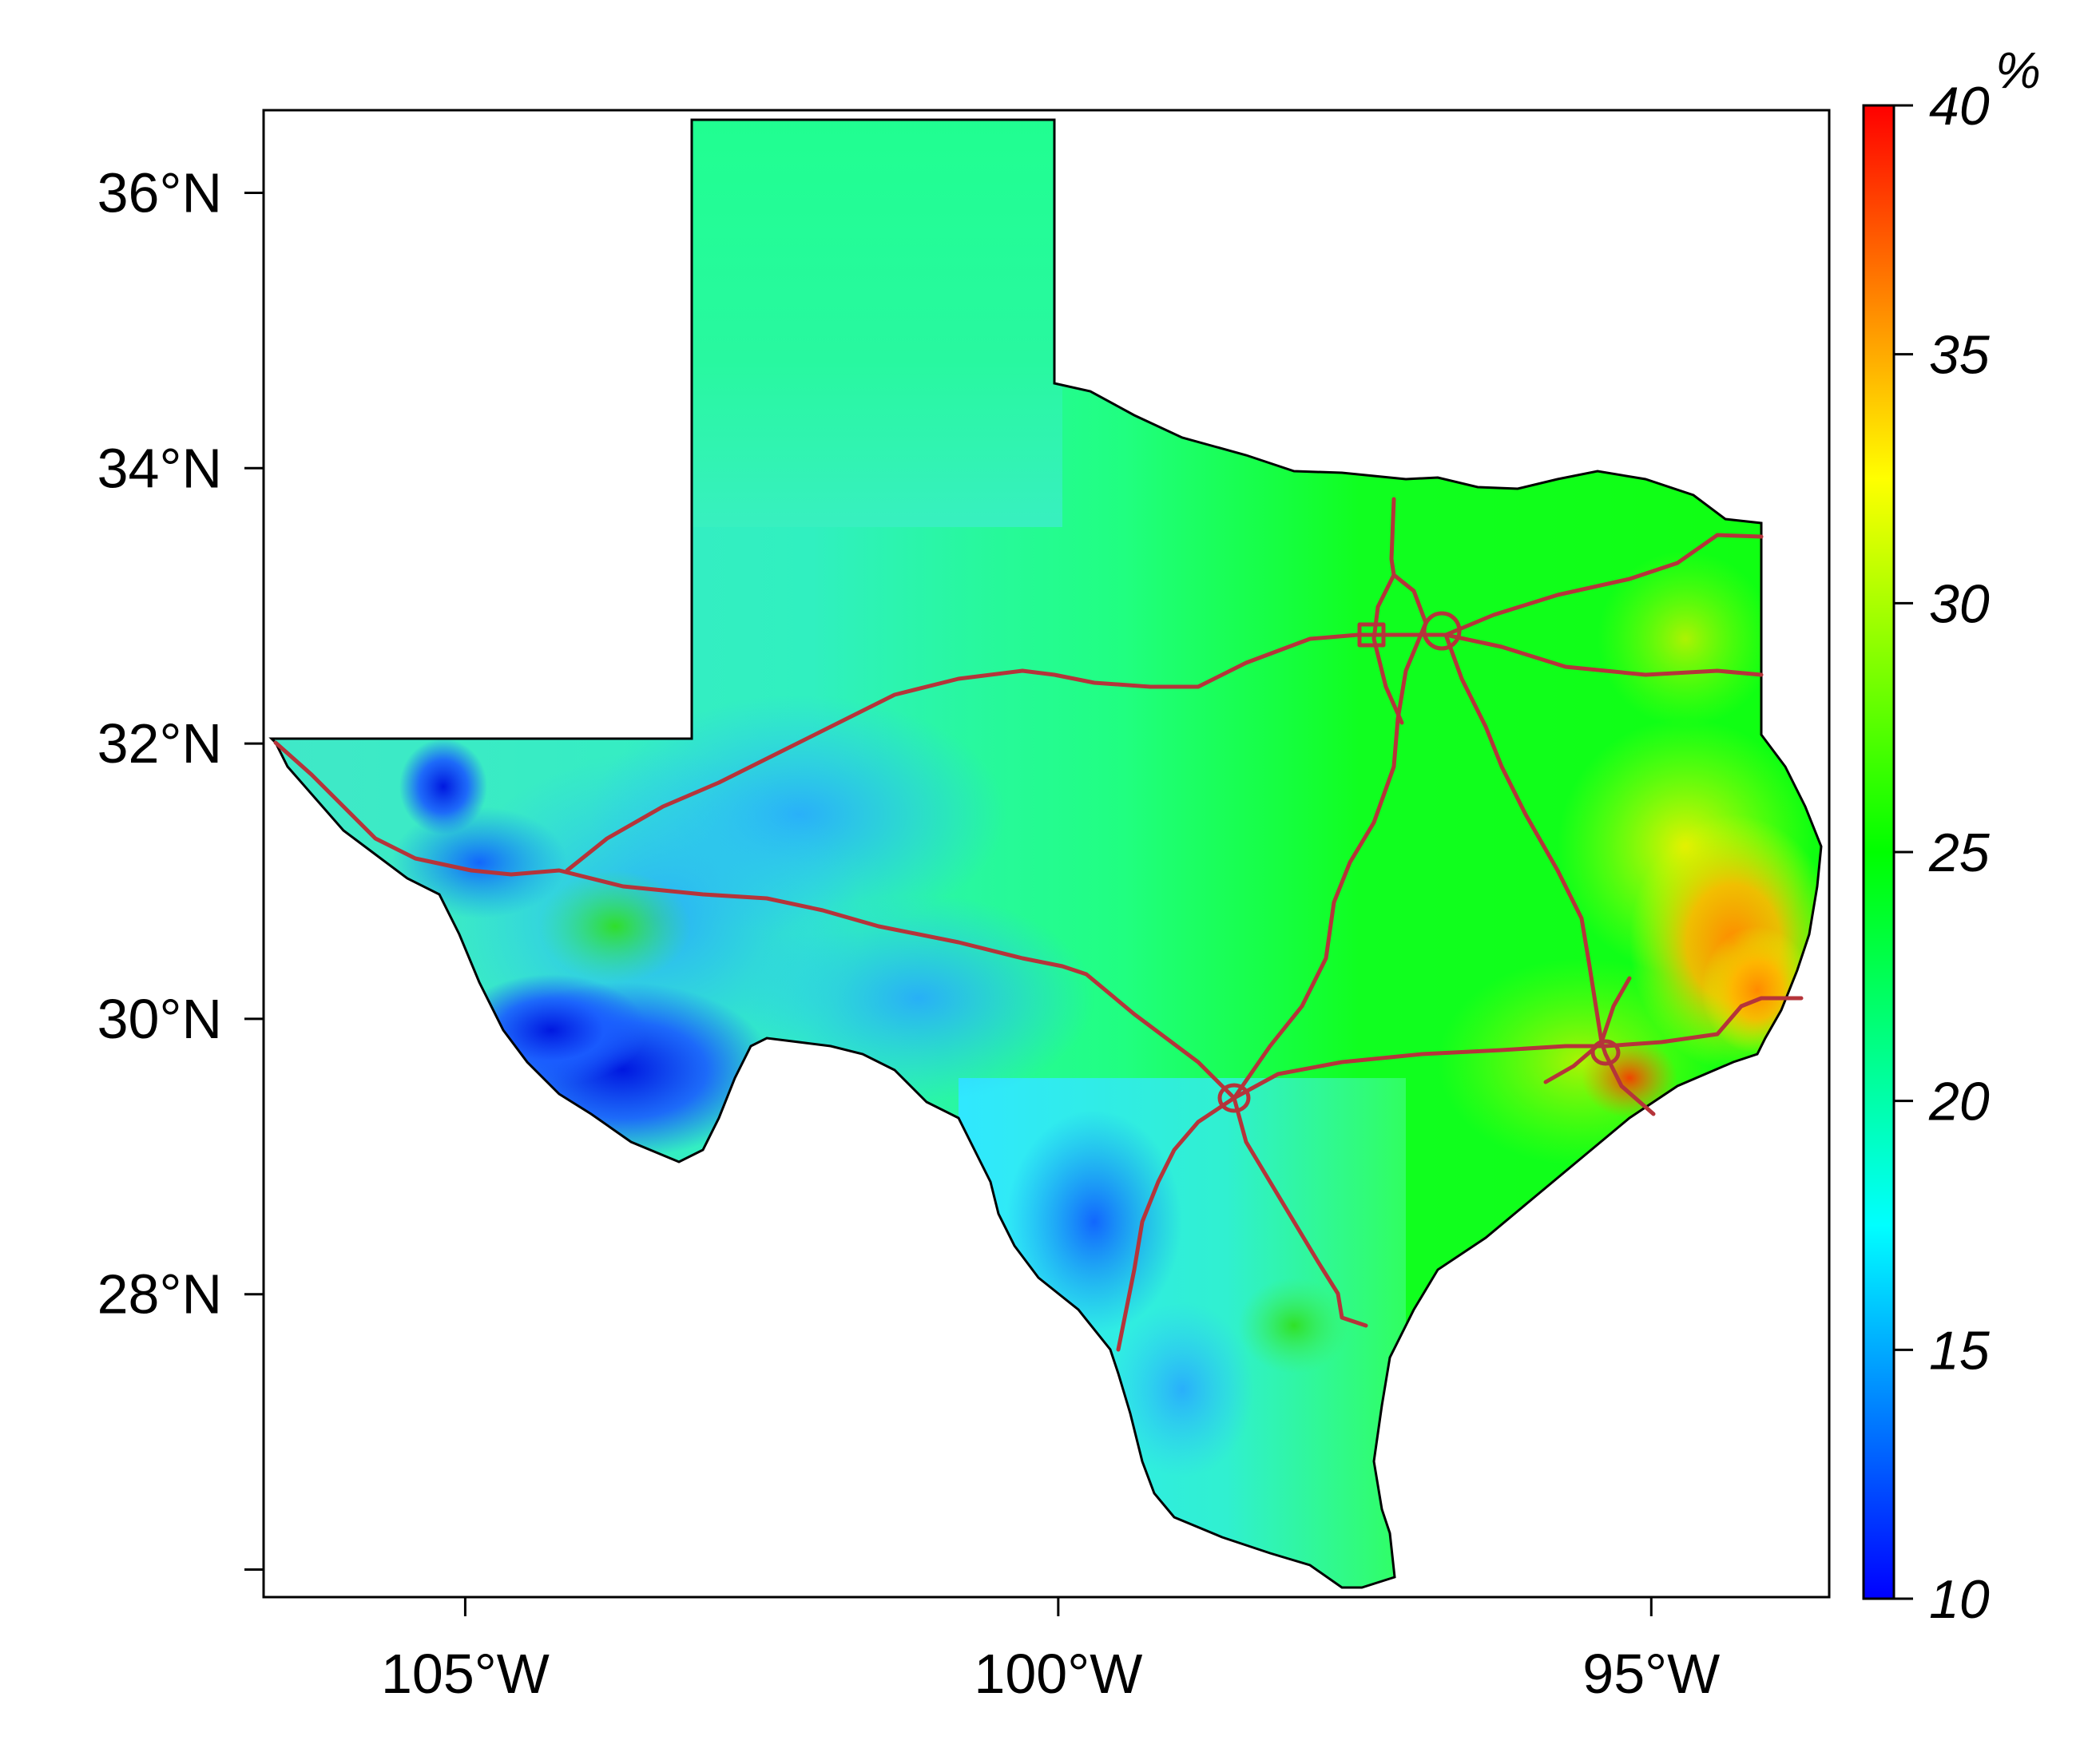 The image size is (2080, 1764). What do you see at coordinates (1603, 585) in the screenshot?
I see `highway-i30` at bounding box center [1603, 585].